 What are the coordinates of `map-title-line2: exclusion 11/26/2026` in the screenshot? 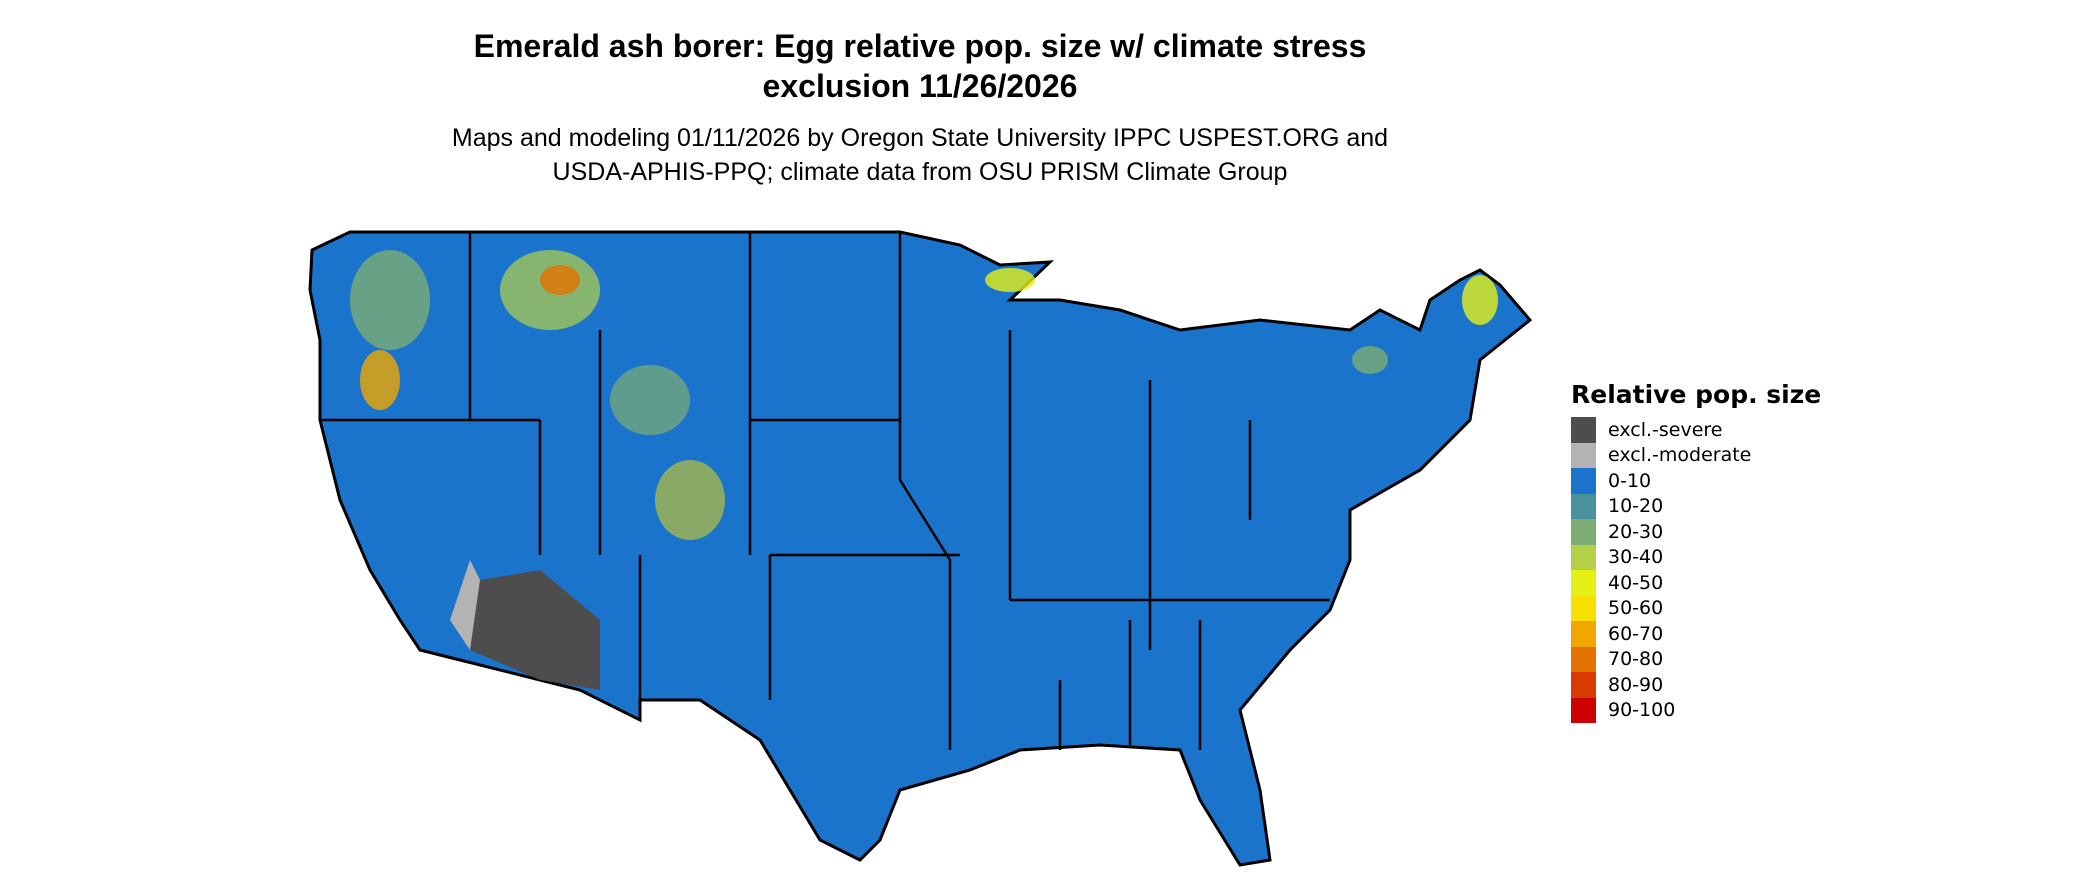 It's located at (920, 86).